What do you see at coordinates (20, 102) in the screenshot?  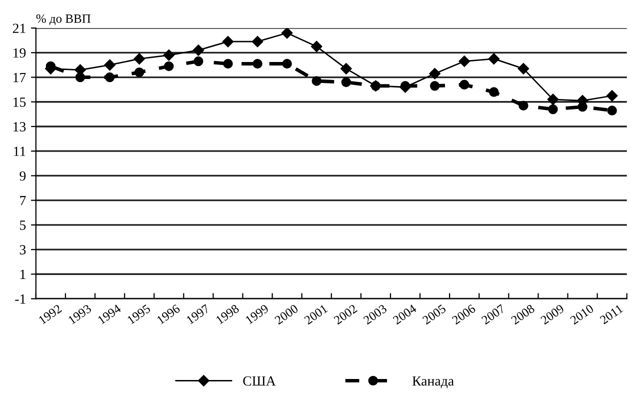 I see `y-tick-label: 15` at bounding box center [20, 102].